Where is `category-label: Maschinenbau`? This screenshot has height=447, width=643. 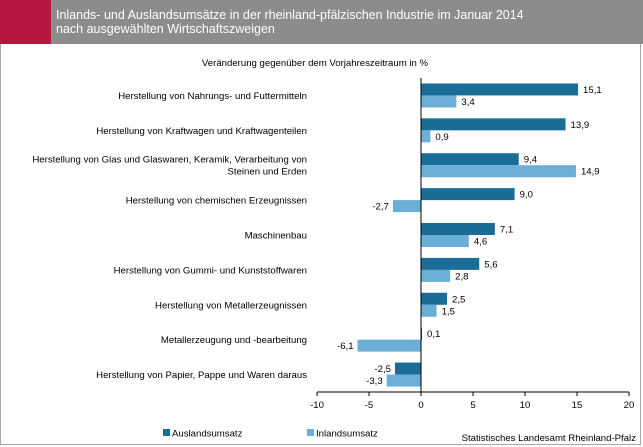
category-label: Maschinenbau is located at coordinates (276, 236).